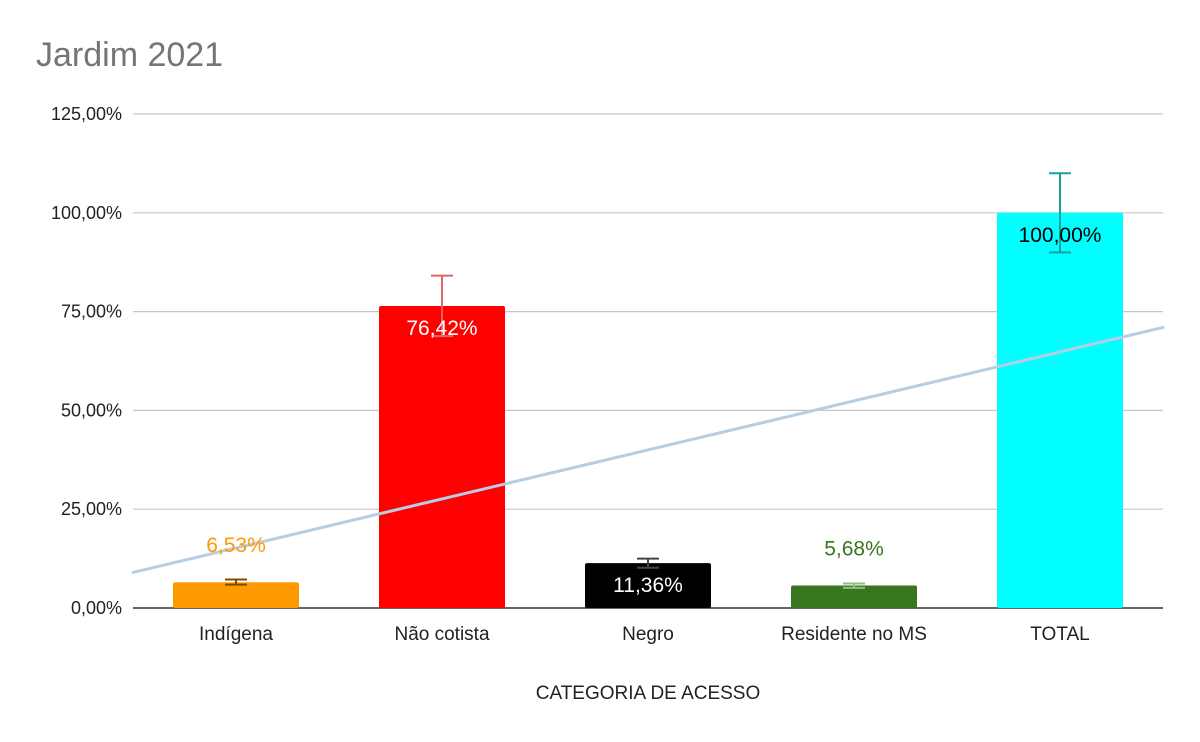 Image resolution: width=1200 pixels, height=742 pixels. Describe the element at coordinates (86, 114) in the screenshot. I see `y-tick-label: 125,00%` at that location.